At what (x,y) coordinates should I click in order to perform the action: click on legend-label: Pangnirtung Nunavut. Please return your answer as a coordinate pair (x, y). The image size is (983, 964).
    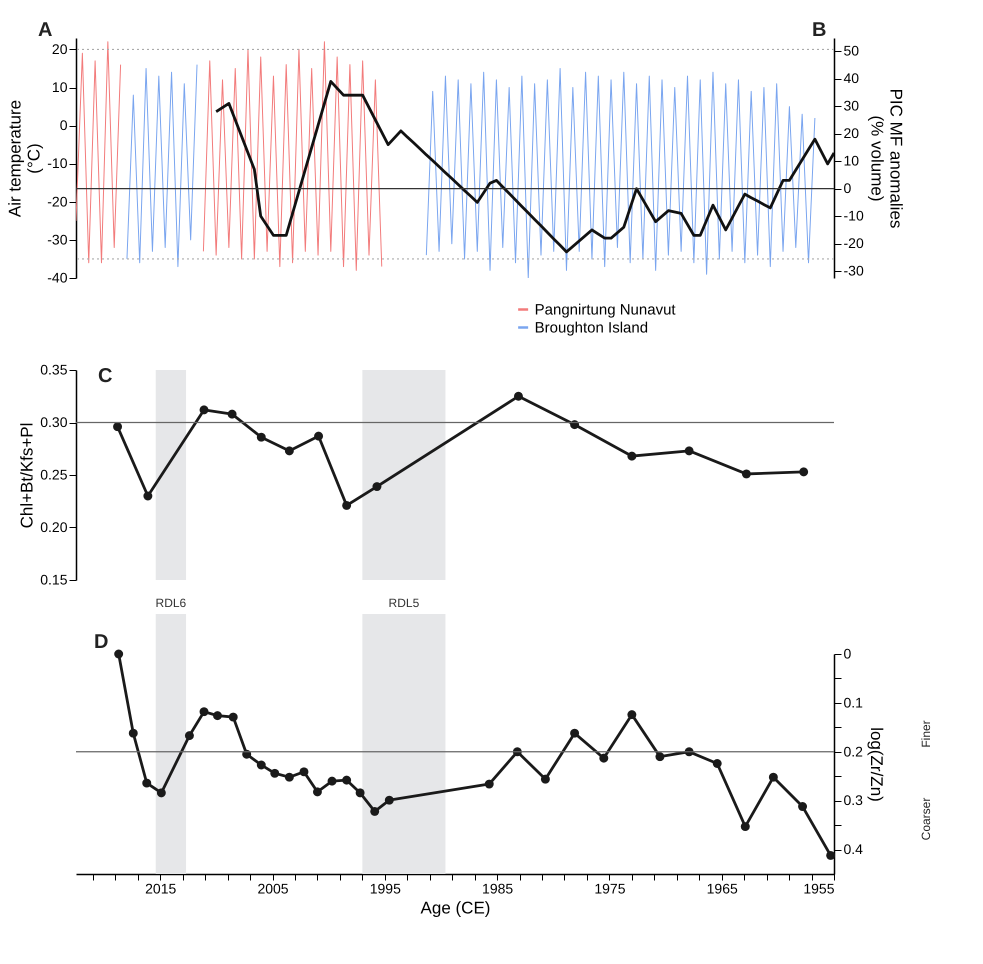
    Looking at the image, I should click on (605, 310).